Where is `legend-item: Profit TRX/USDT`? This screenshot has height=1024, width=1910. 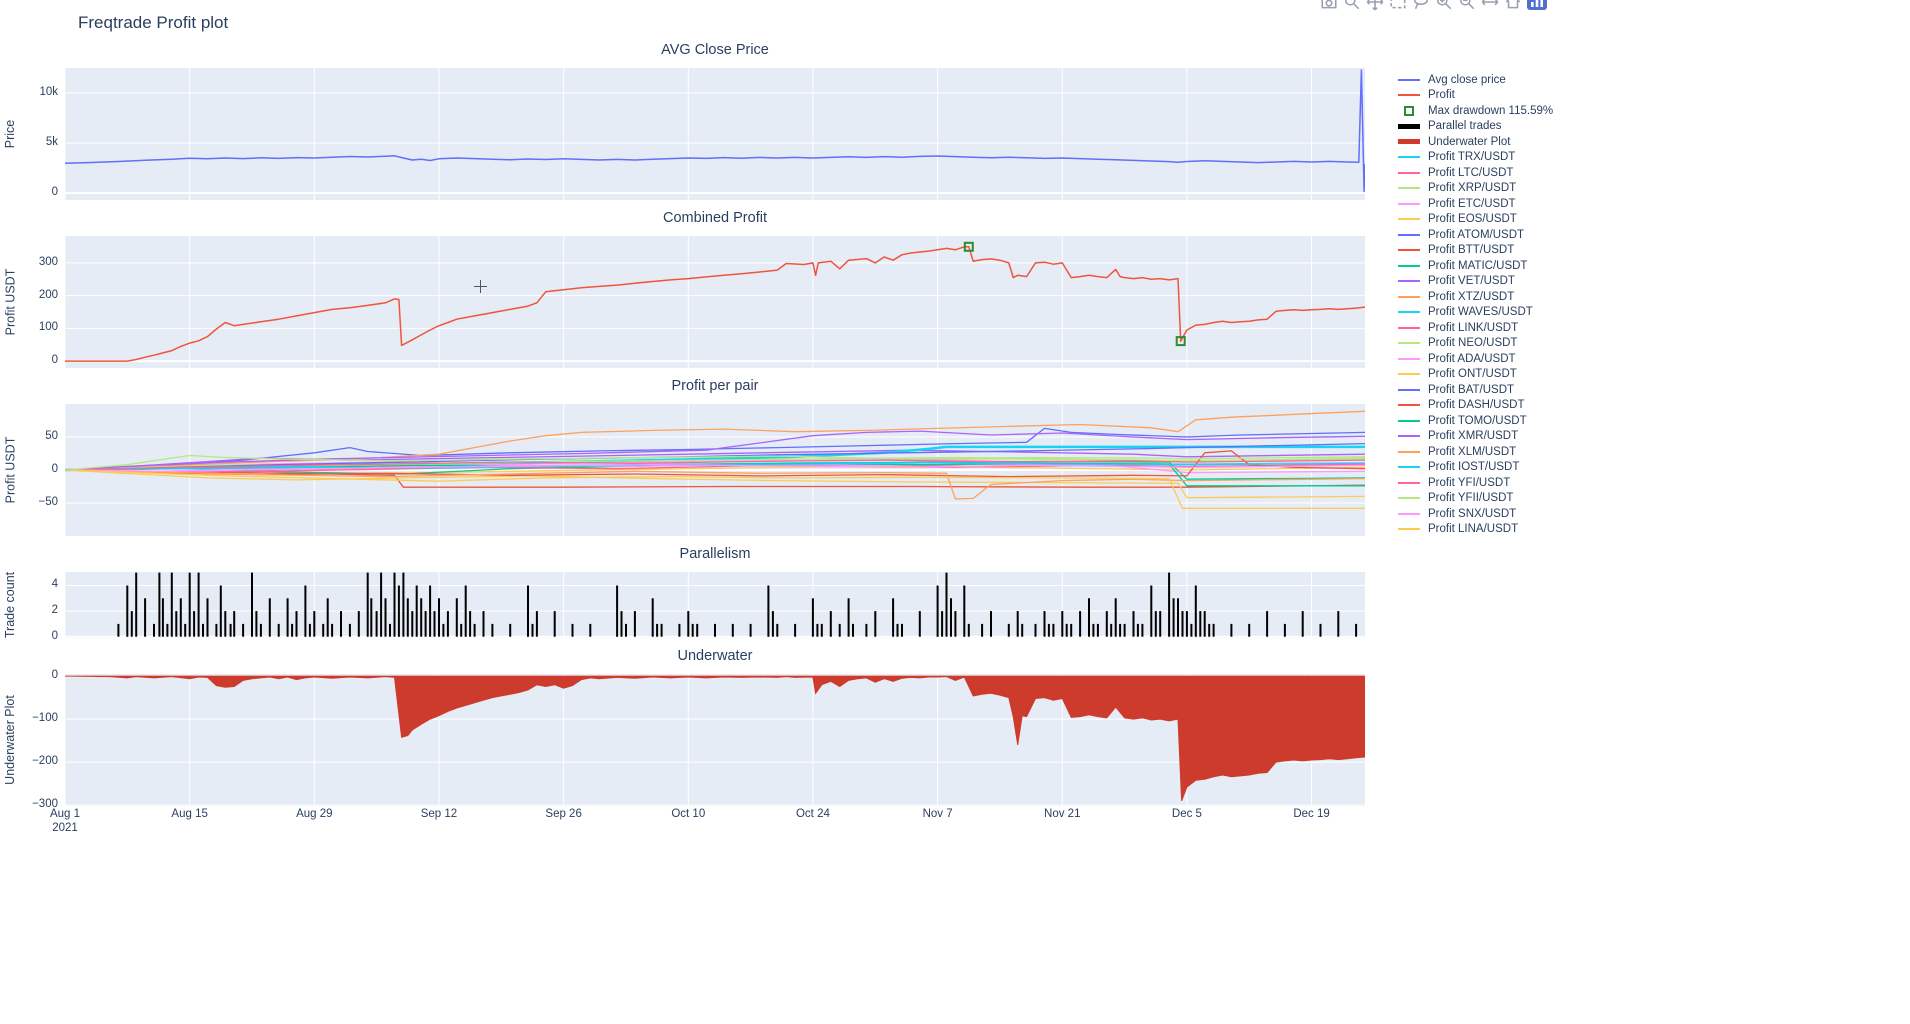
legend-item: Profit TRX/USDT is located at coordinates (1475, 158).